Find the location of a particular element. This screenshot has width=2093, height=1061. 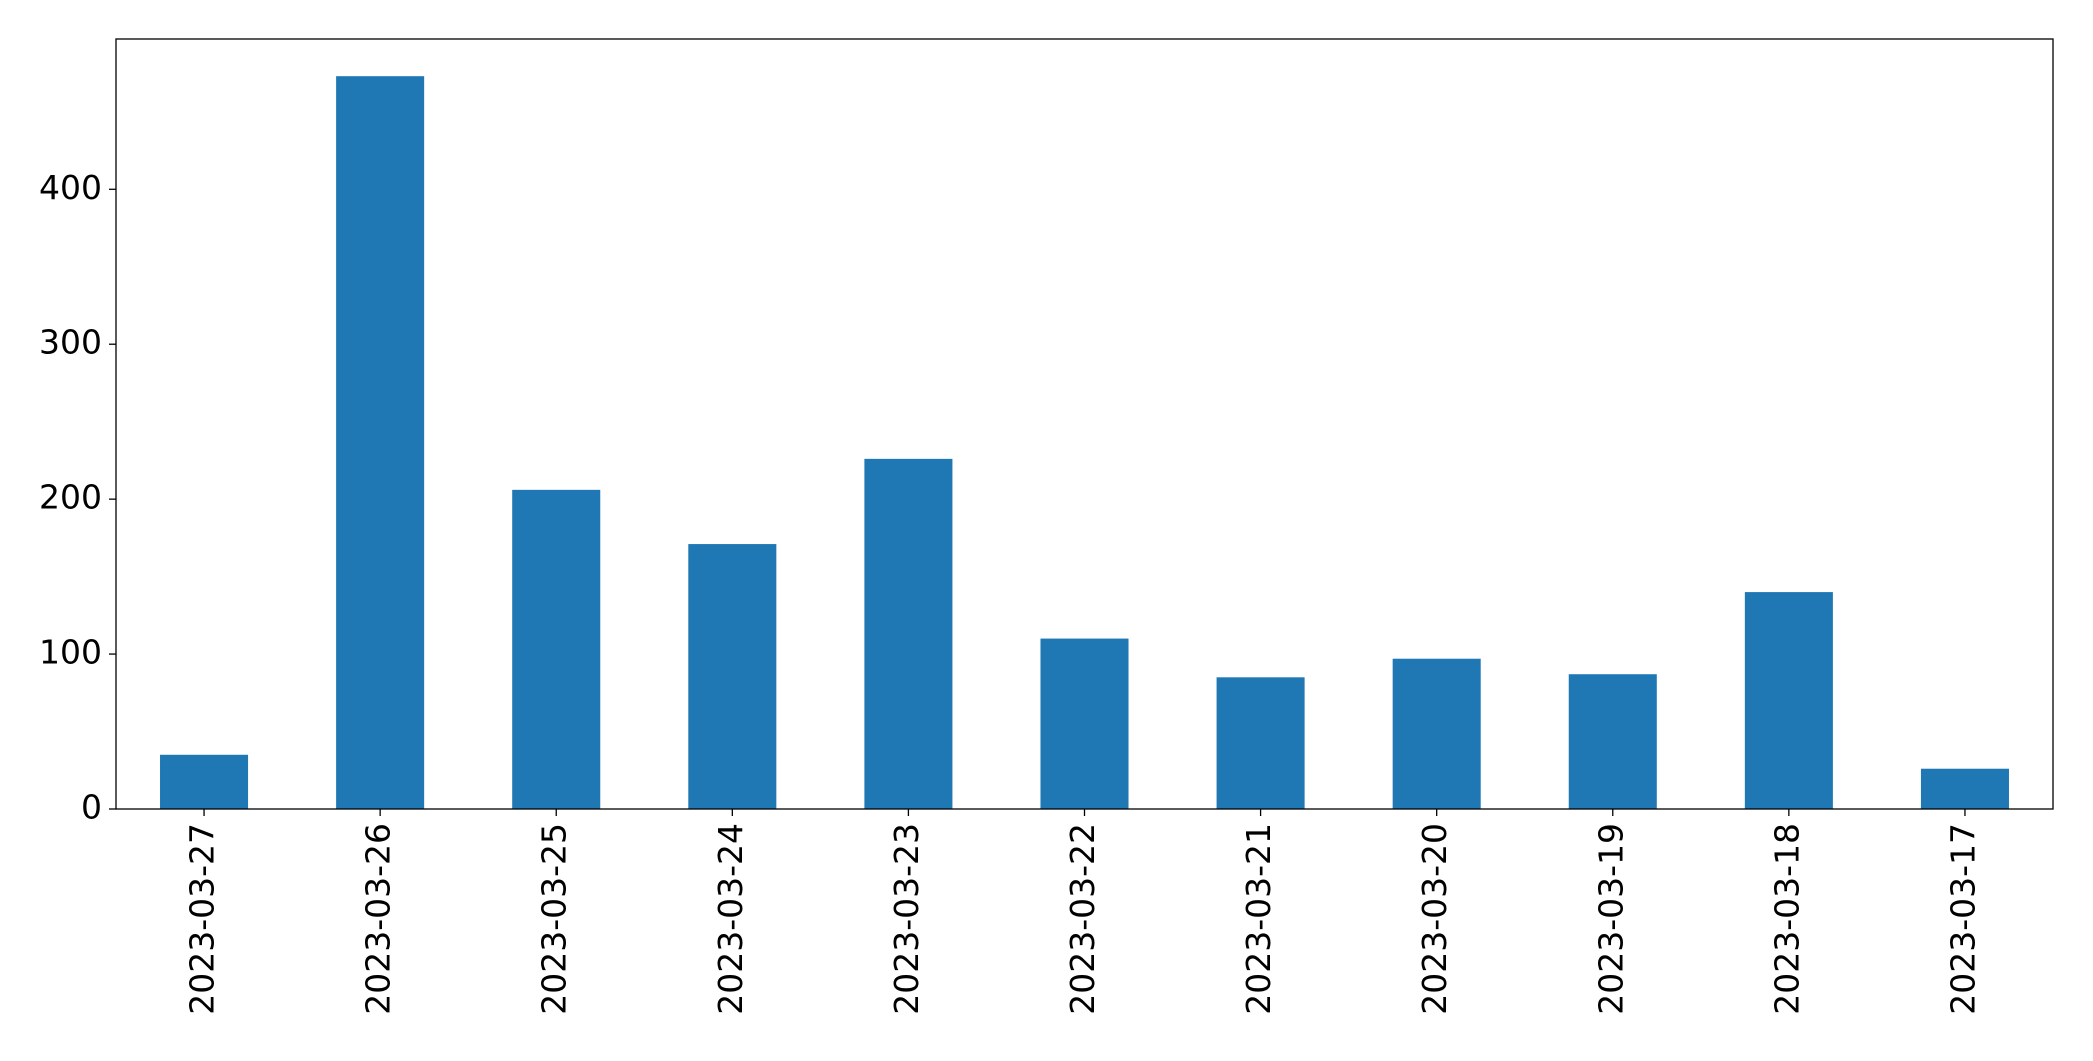

x-tick-label: 2023-03-24 is located at coordinates (730, 919).